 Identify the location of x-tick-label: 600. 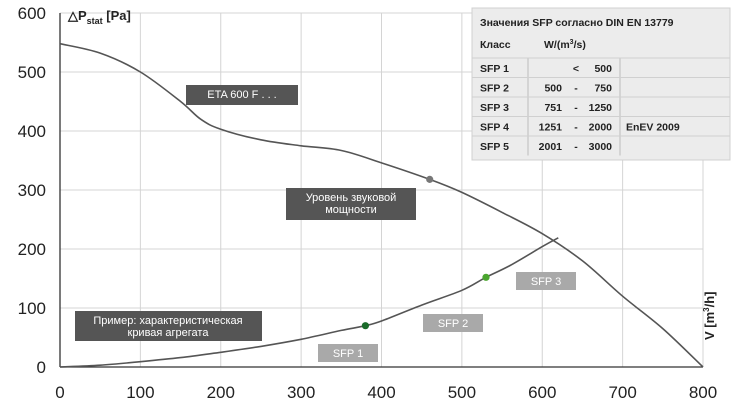
(542, 392).